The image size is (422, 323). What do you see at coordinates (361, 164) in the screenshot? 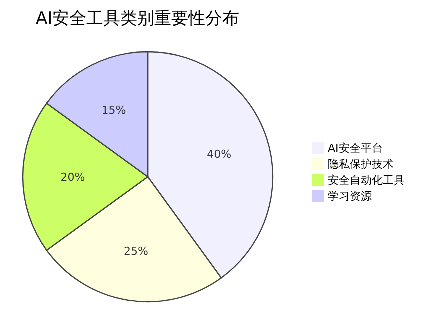
I see `legend-label: 隐私保护技术` at bounding box center [361, 164].